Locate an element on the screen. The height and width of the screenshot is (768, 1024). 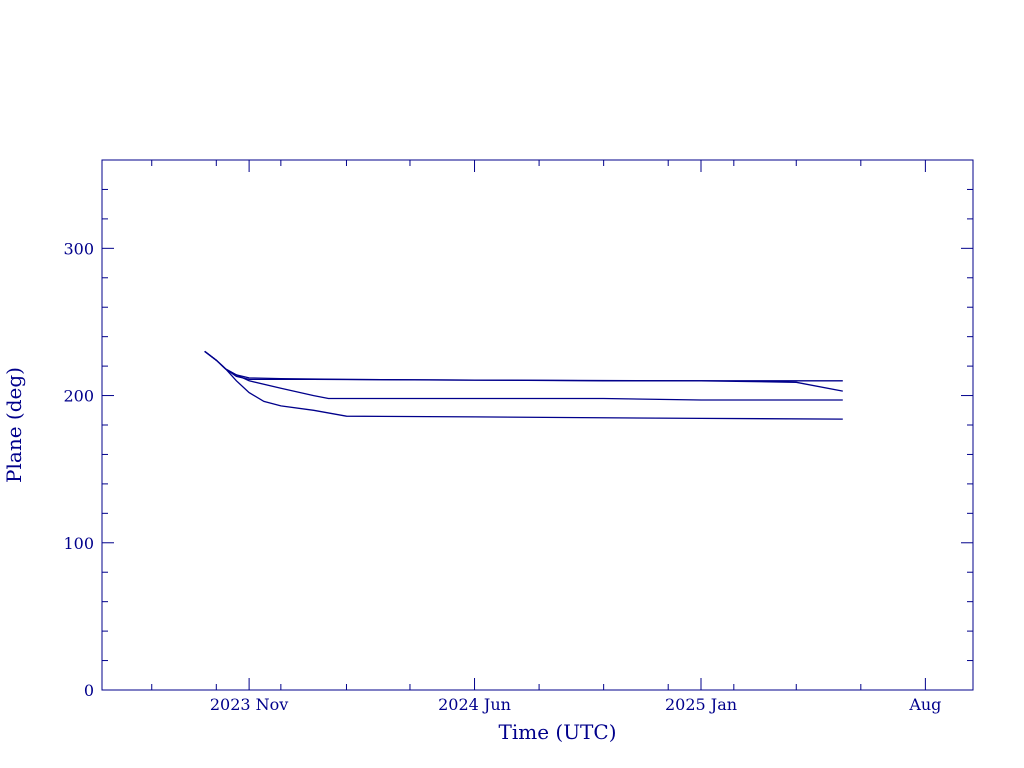
x-tick-label: 2023 Nov is located at coordinates (249, 704).